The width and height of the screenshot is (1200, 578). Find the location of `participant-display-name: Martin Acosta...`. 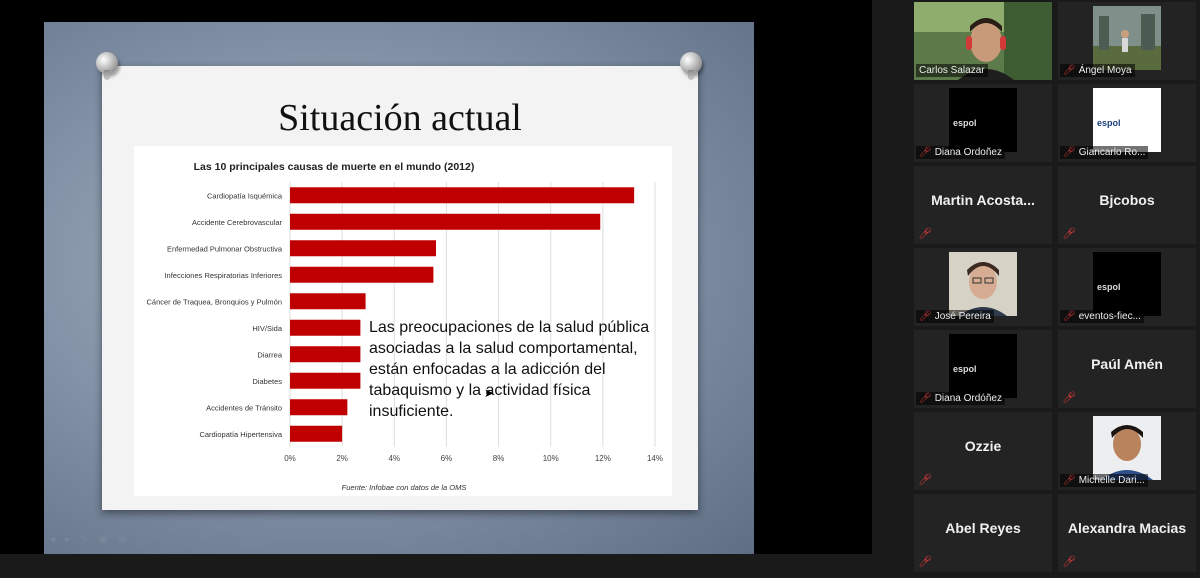

participant-display-name: Martin Acosta... is located at coordinates (983, 200).